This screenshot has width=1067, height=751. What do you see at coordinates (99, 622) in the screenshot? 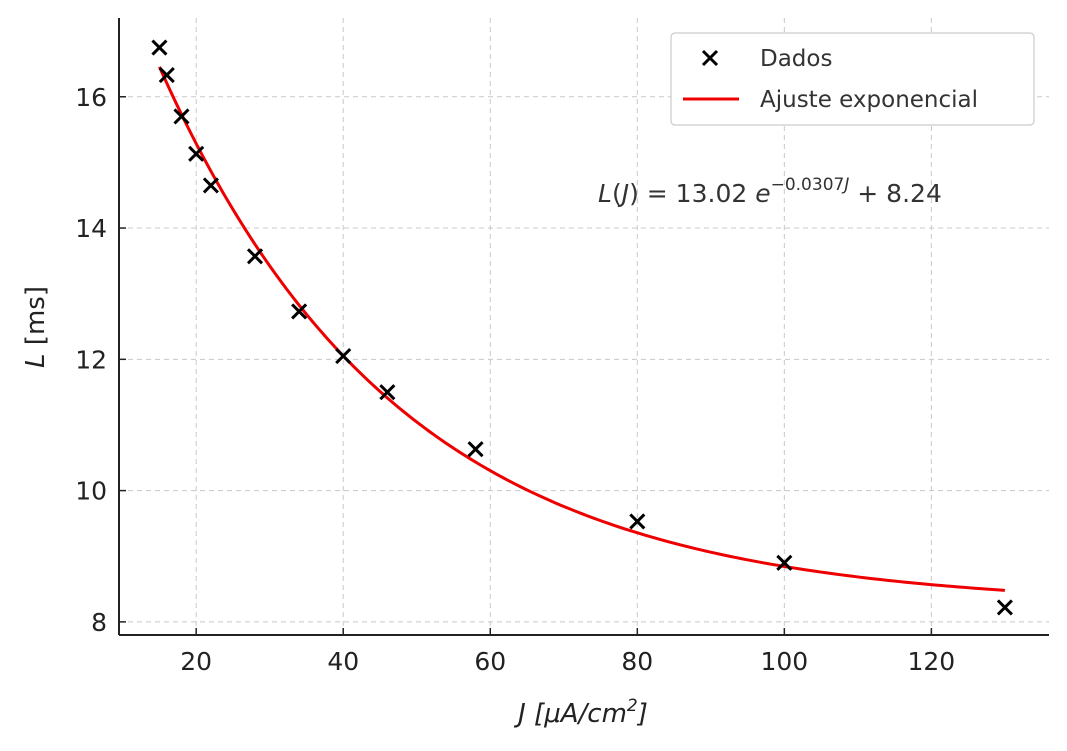
I see `y-tick-label: 8` at bounding box center [99, 622].